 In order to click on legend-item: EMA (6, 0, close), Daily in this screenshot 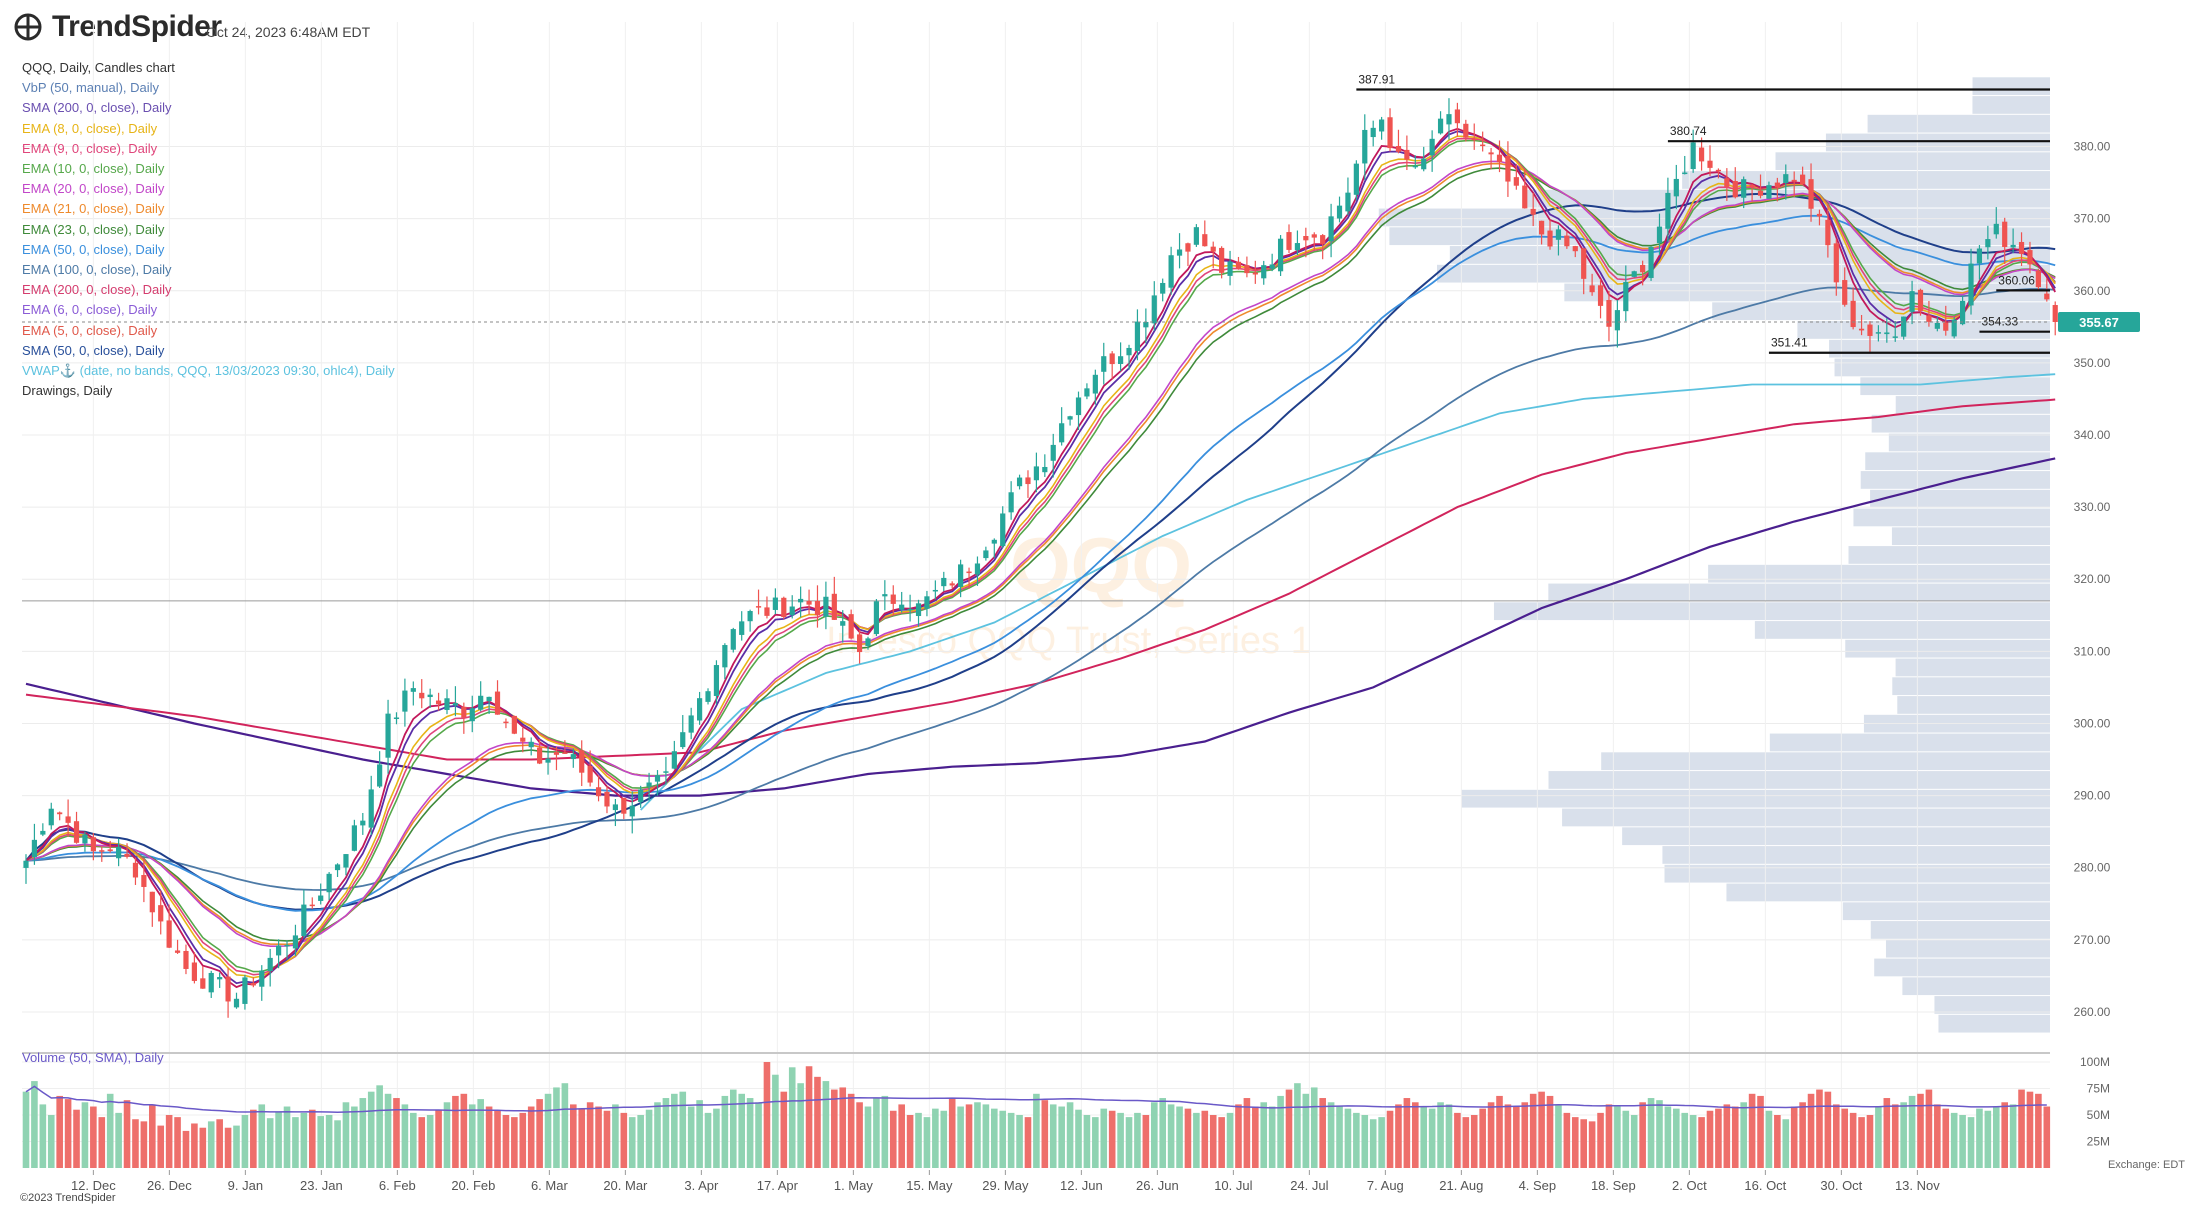, I will do `click(90, 310)`.